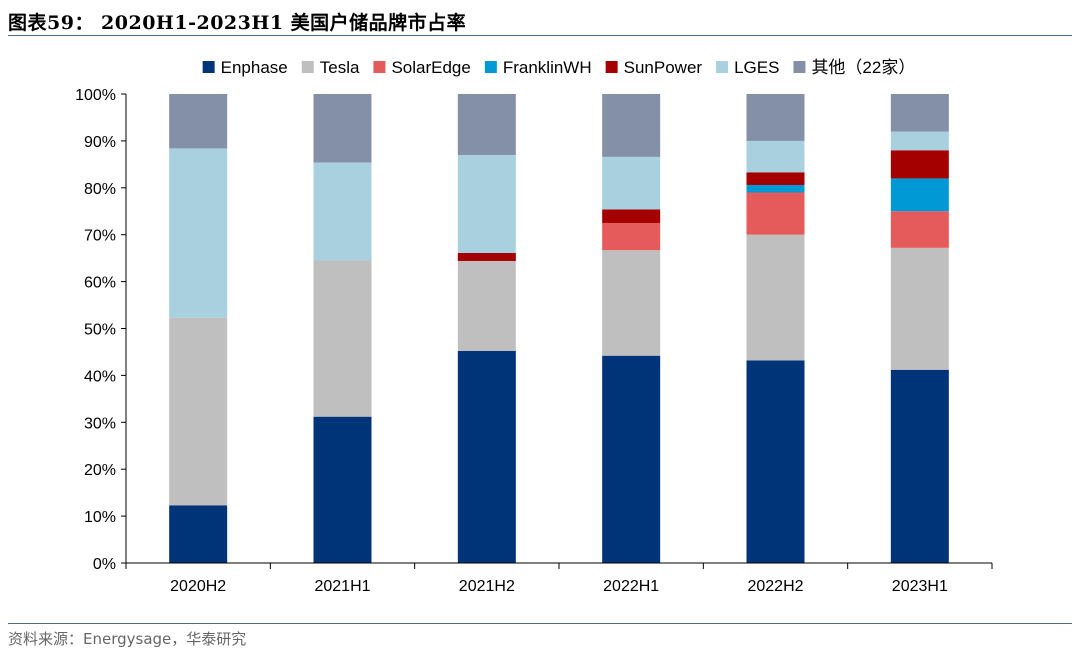 This screenshot has width=1080, height=660. I want to click on legend-item: Enphase, so click(245, 67).